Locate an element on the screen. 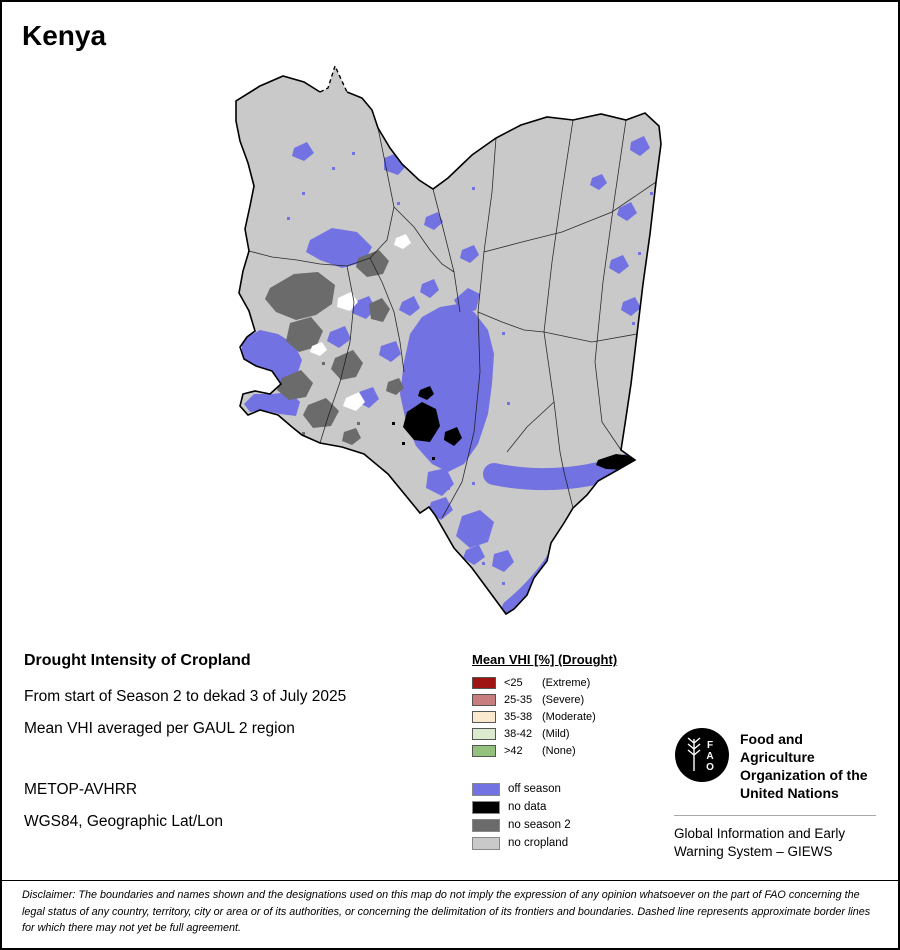  fao-divider is located at coordinates (775, 815).